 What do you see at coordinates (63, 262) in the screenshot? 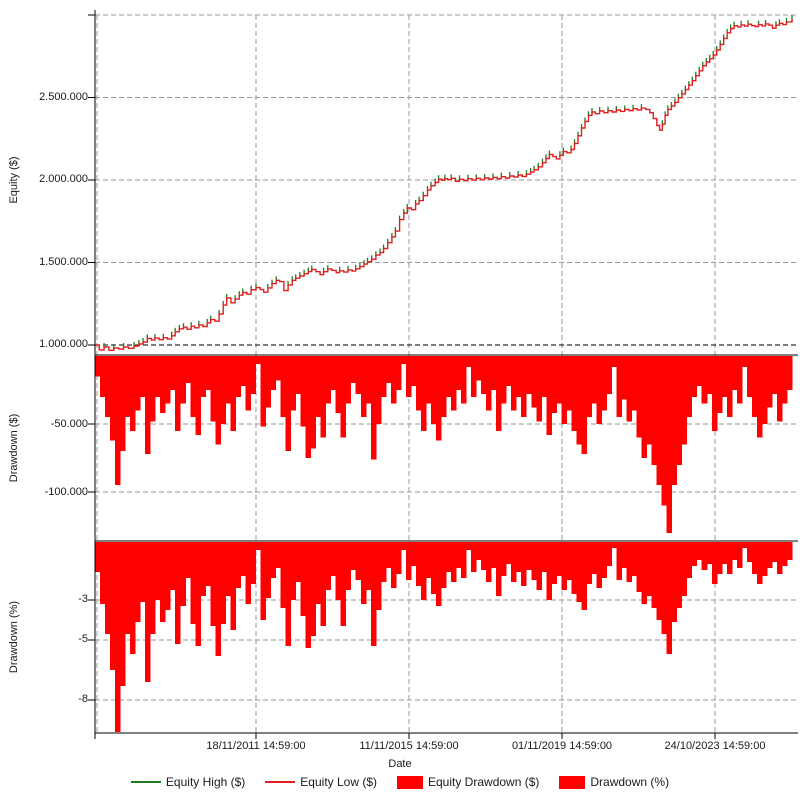
I see `y-tick-label-equity-1500000: 1.500.000` at bounding box center [63, 262].